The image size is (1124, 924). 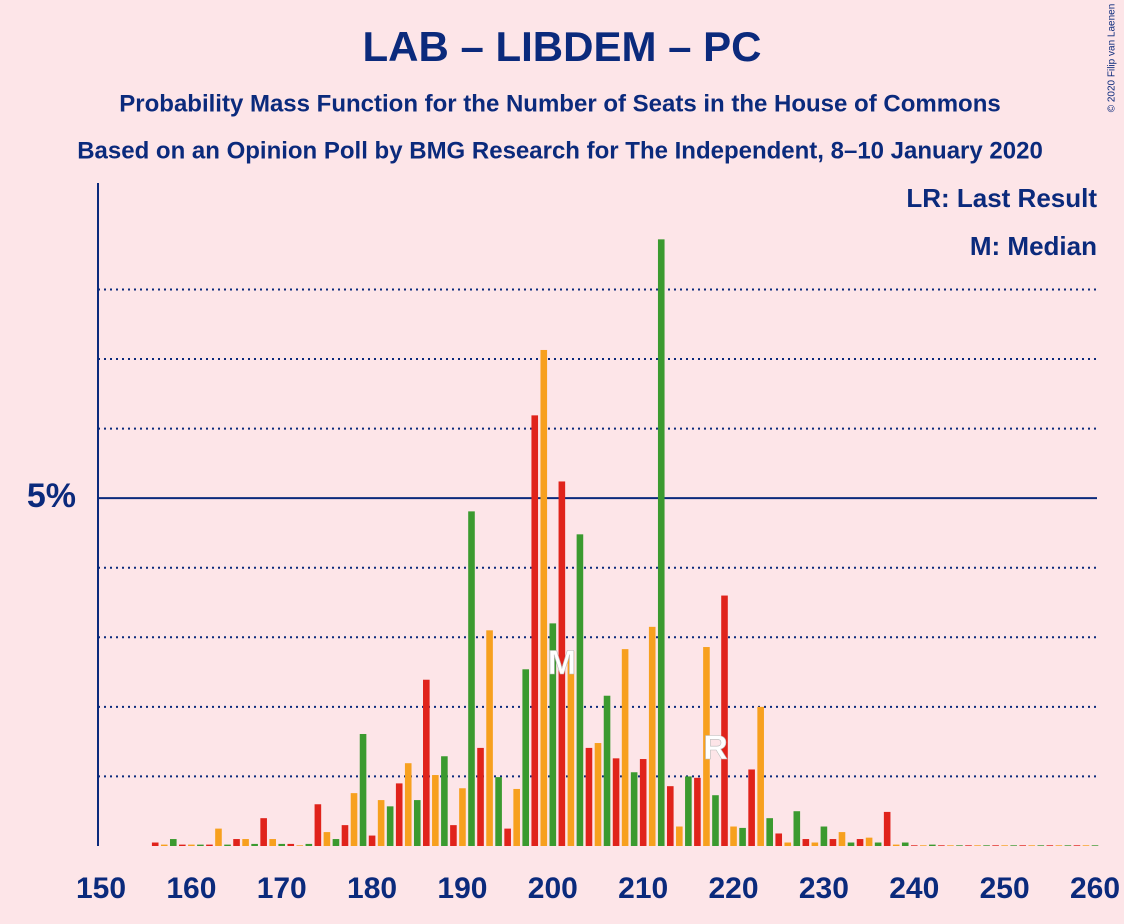 I want to click on x-tick-label: 200, so click(x=553, y=888).